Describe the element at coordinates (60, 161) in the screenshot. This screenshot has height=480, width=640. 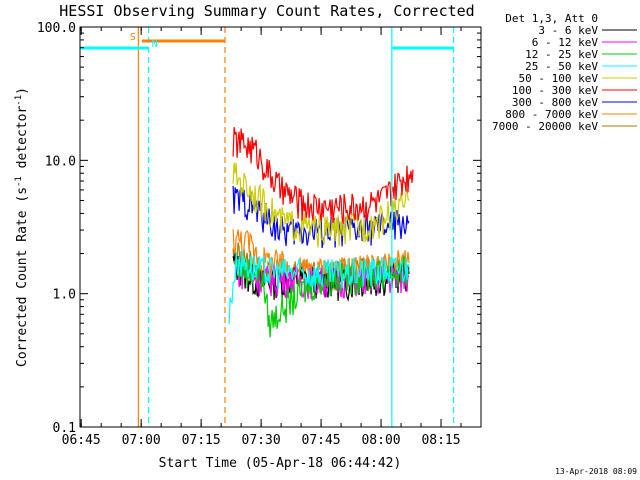
I see `y-tick-label: 10.0` at that location.